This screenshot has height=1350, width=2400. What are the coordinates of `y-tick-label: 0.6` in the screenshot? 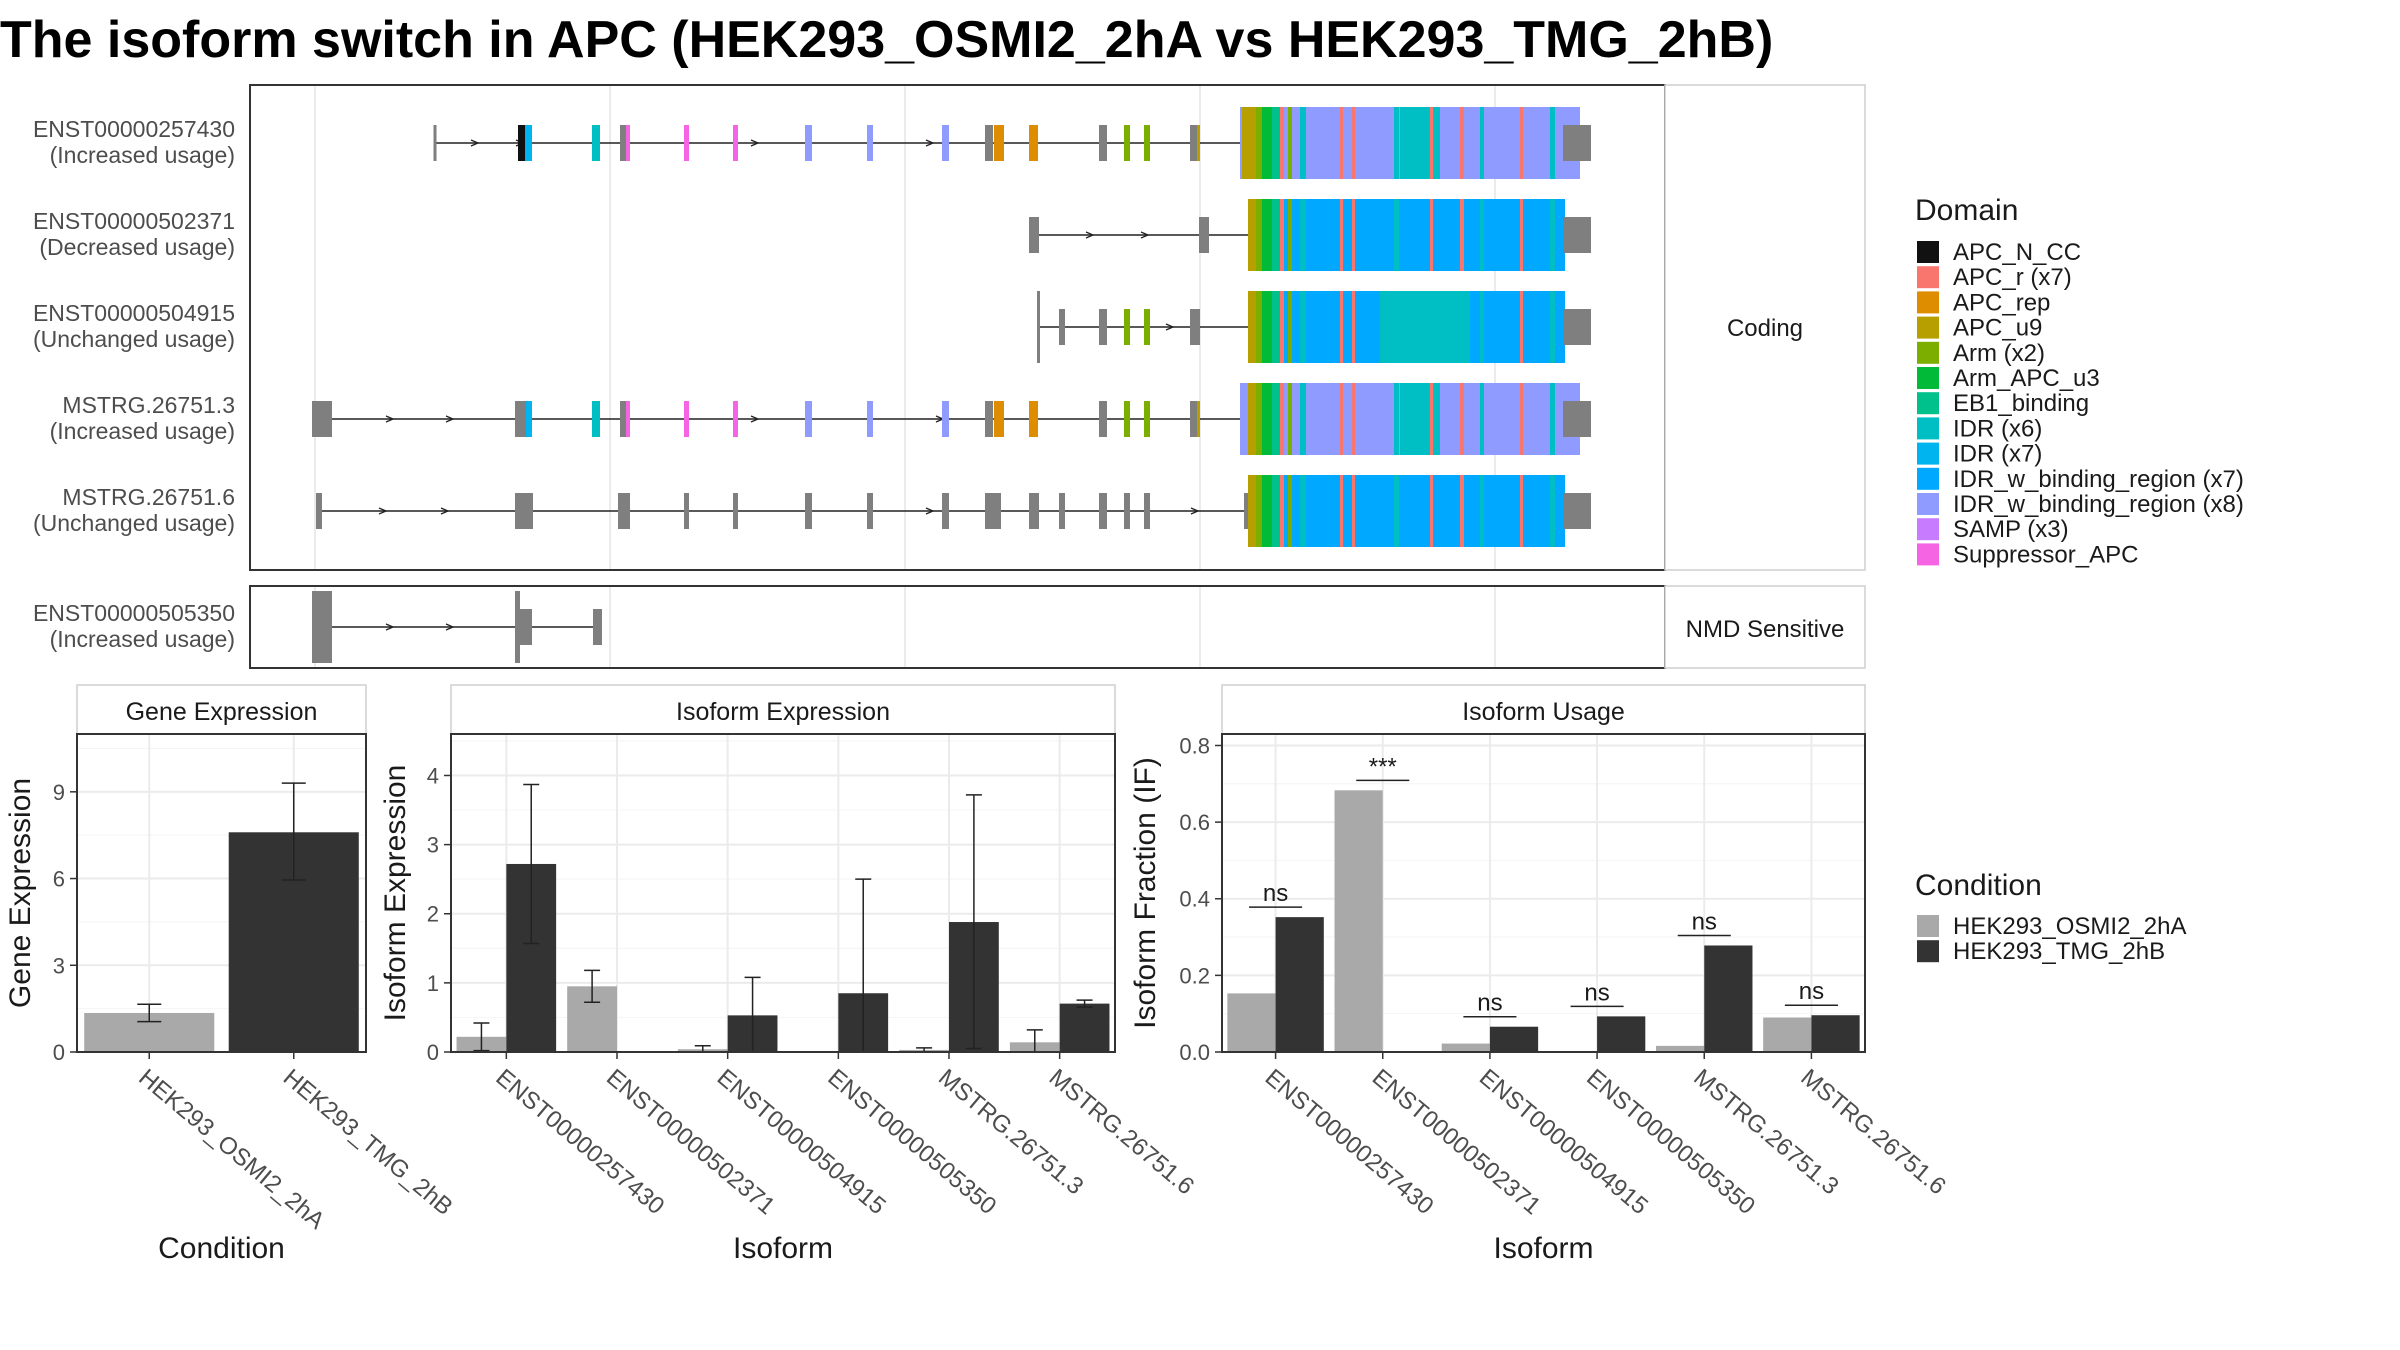 It's located at (1194, 822).